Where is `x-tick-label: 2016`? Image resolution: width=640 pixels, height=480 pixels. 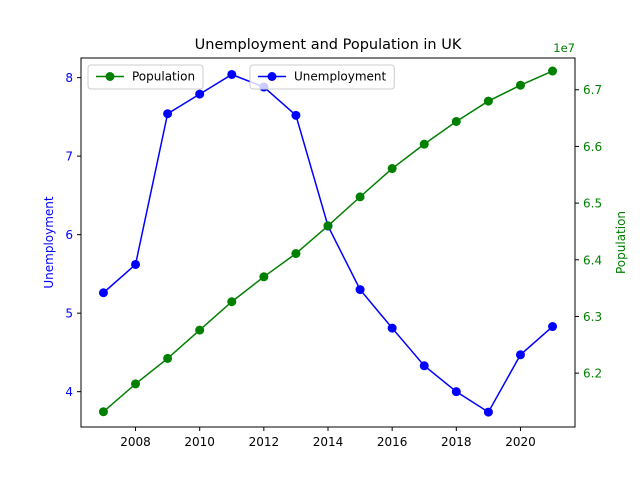 x-tick-label: 2016 is located at coordinates (392, 442).